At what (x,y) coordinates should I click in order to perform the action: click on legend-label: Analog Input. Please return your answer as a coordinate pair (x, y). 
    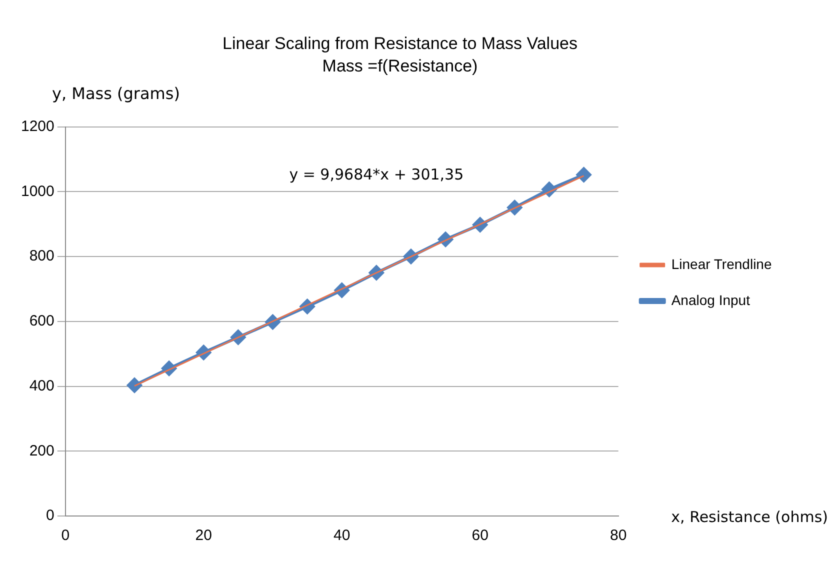
    Looking at the image, I should click on (710, 300).